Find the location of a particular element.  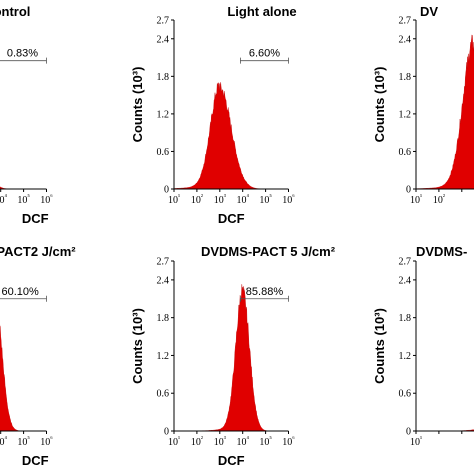

gate-percent-label: 6.60% is located at coordinates (264, 54).